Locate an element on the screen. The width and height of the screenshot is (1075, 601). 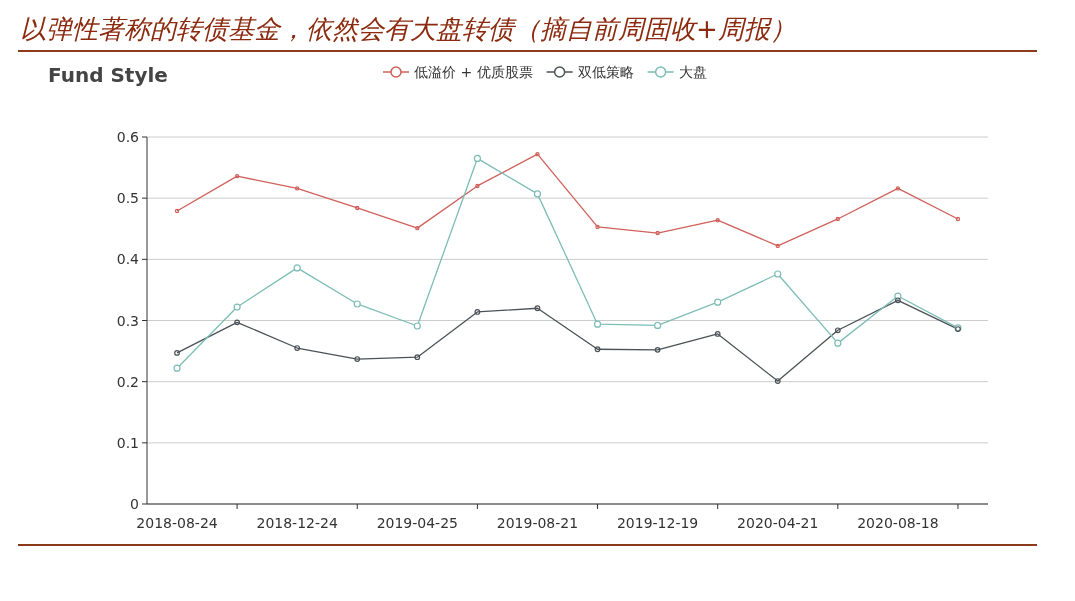
x-tick-label: 2020-04-21 is located at coordinates (778, 523).